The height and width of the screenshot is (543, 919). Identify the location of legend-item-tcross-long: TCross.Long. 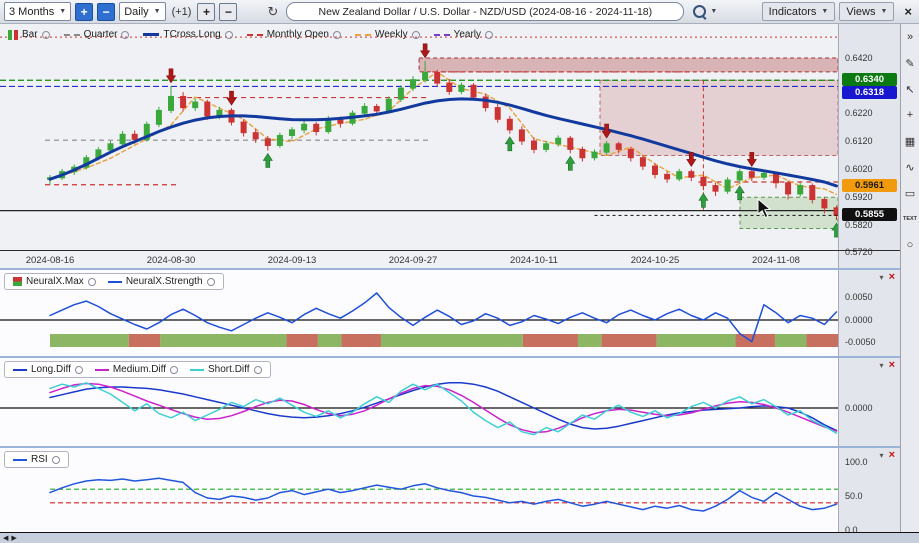
(188, 34).